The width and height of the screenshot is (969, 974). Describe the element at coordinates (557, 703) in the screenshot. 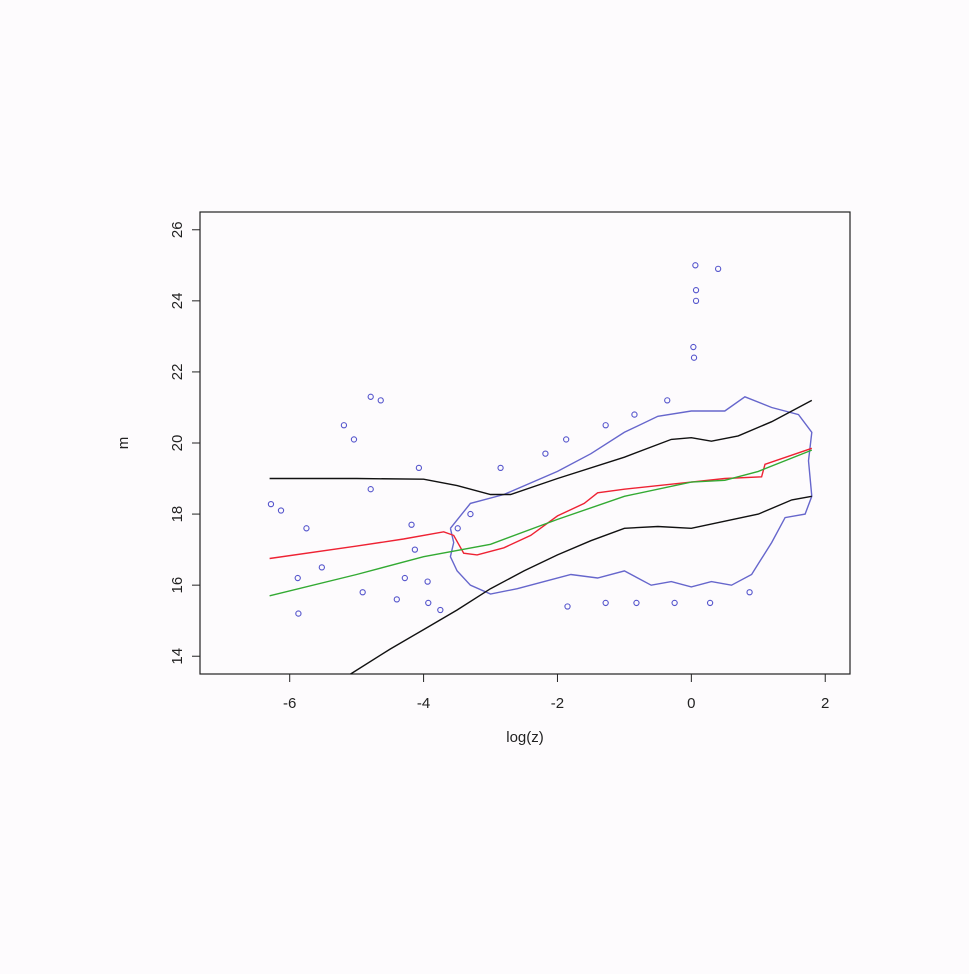

I see `x-tick-label: -2` at that location.